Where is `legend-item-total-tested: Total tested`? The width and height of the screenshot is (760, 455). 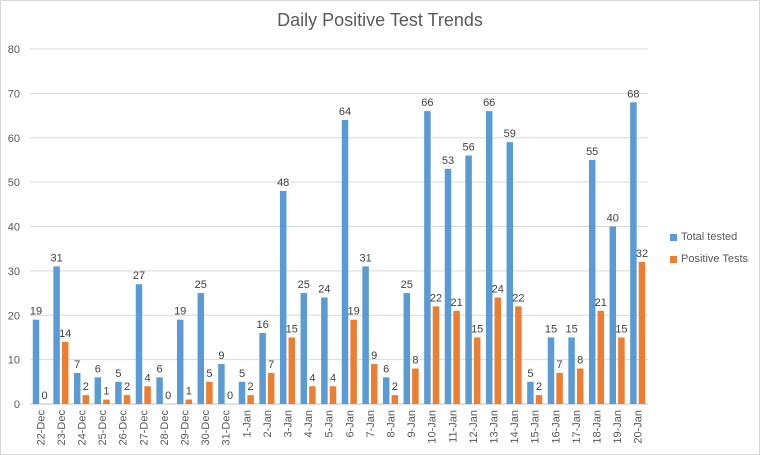 legend-item-total-tested: Total tested is located at coordinates (709, 237).